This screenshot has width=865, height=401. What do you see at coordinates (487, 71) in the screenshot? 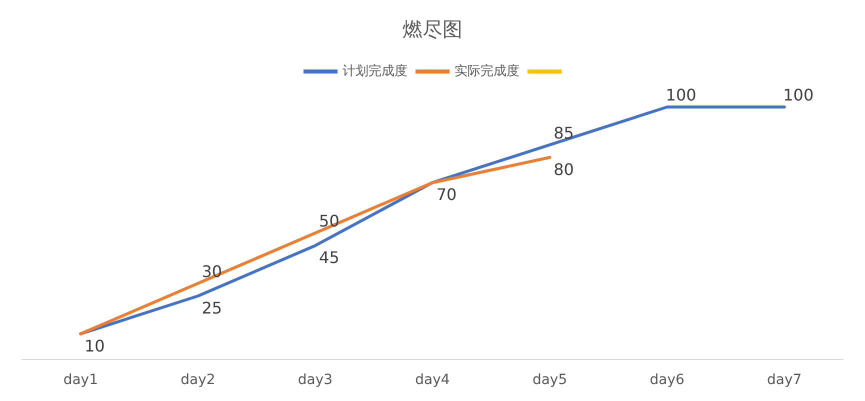
I see `legend-label: 实际完成度` at bounding box center [487, 71].